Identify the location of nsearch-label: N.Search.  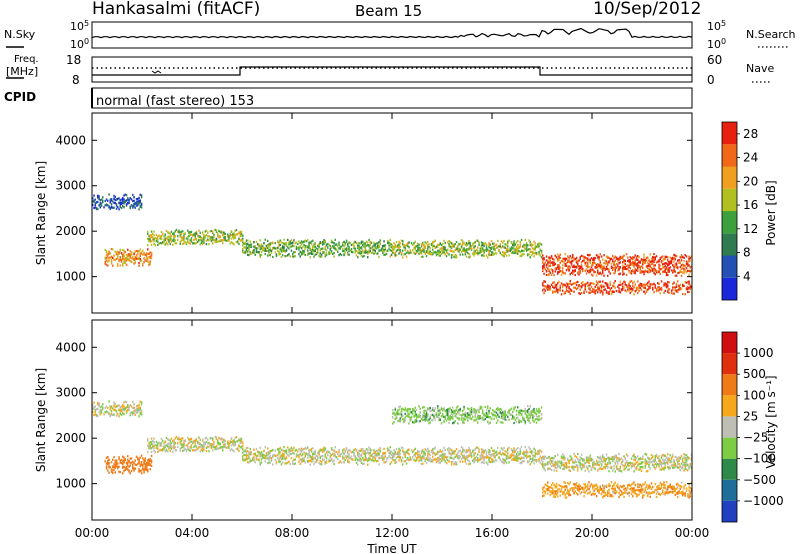
(771, 34).